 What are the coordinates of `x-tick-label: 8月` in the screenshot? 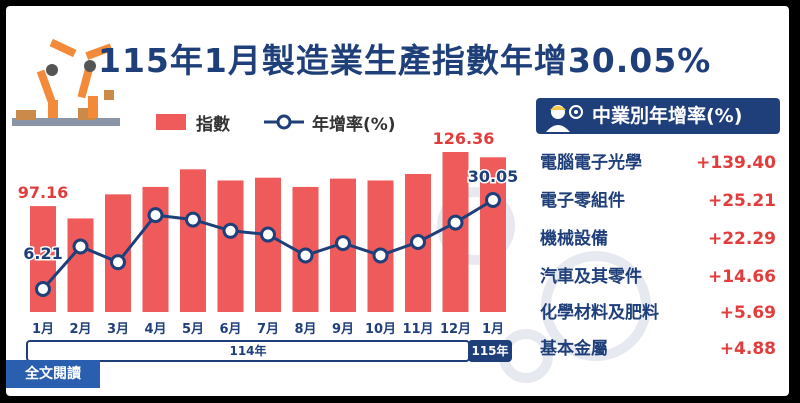 It's located at (305, 329).